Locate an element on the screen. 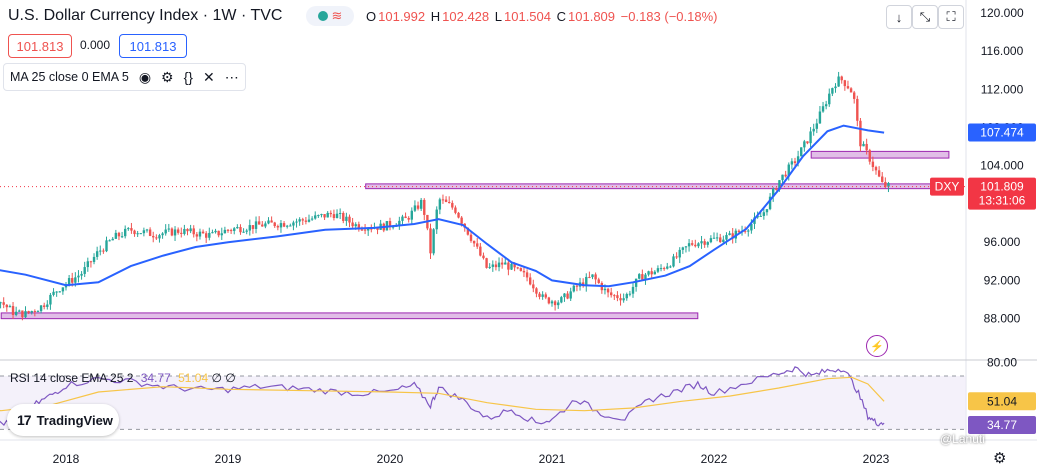  close-icon: ✕ is located at coordinates (208, 76).